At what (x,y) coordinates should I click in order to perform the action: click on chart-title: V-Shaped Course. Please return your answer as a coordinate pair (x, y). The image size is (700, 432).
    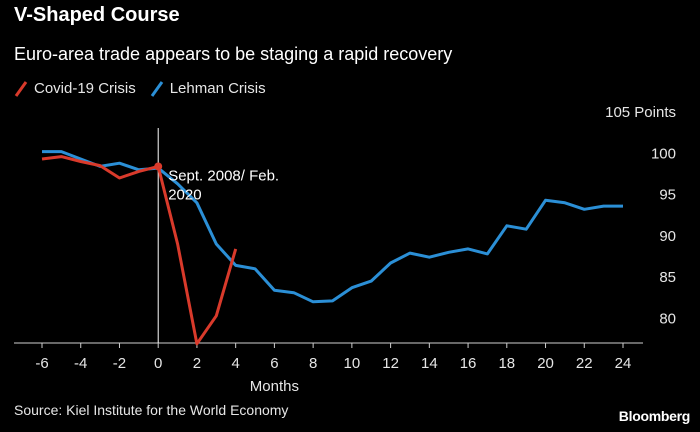
    Looking at the image, I should click on (97, 15).